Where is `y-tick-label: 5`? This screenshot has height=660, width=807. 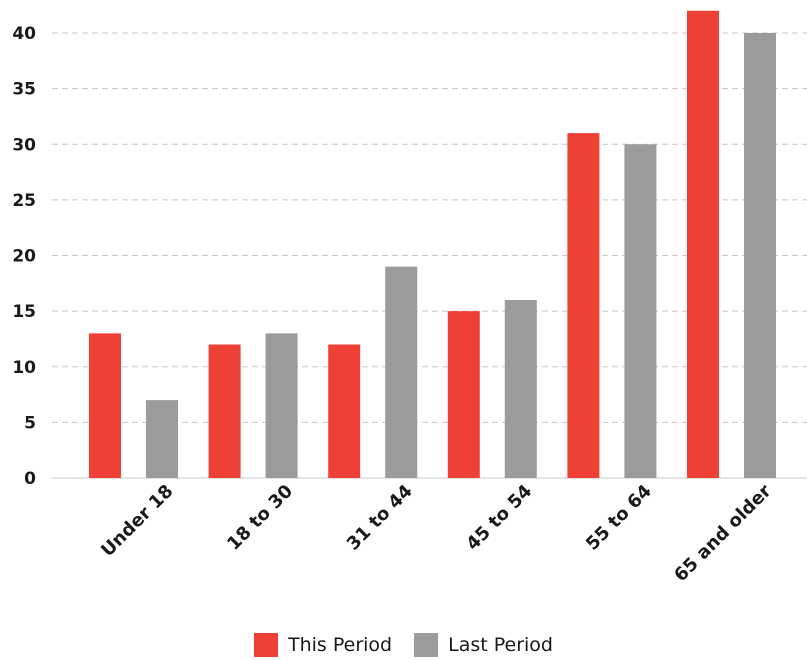 y-tick-label: 5 is located at coordinates (30, 423).